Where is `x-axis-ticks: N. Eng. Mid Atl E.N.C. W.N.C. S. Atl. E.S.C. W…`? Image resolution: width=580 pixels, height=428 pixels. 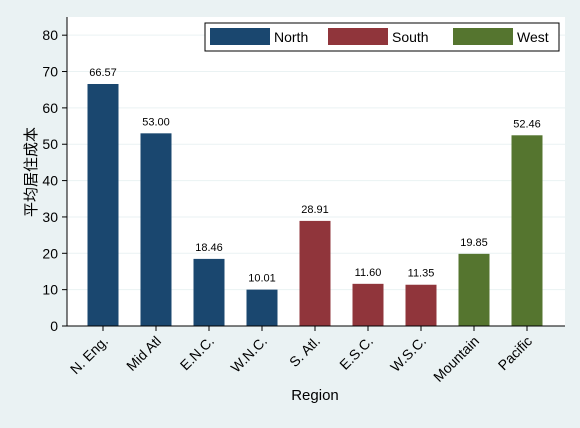
x-axis-ticks: N. Eng. Mid Atl E.N.C. W.N.C. S. Atl. E.S.C. W… is located at coordinates (301, 355).